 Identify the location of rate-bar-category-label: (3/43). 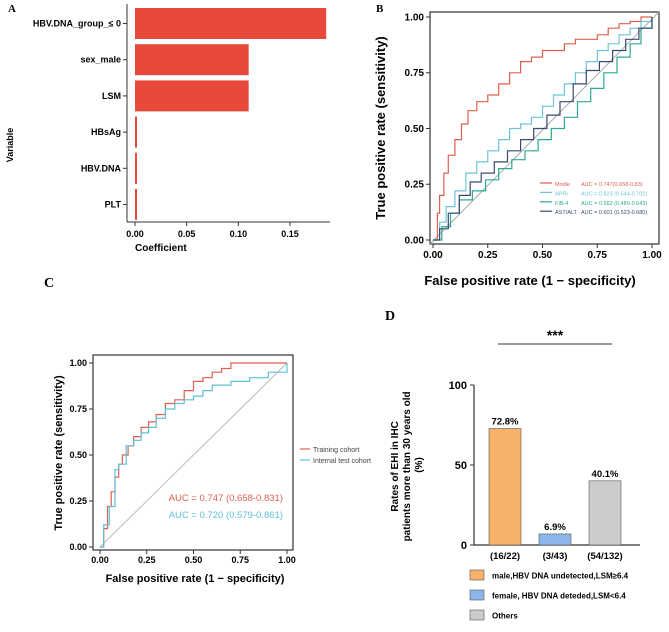
(555, 556).